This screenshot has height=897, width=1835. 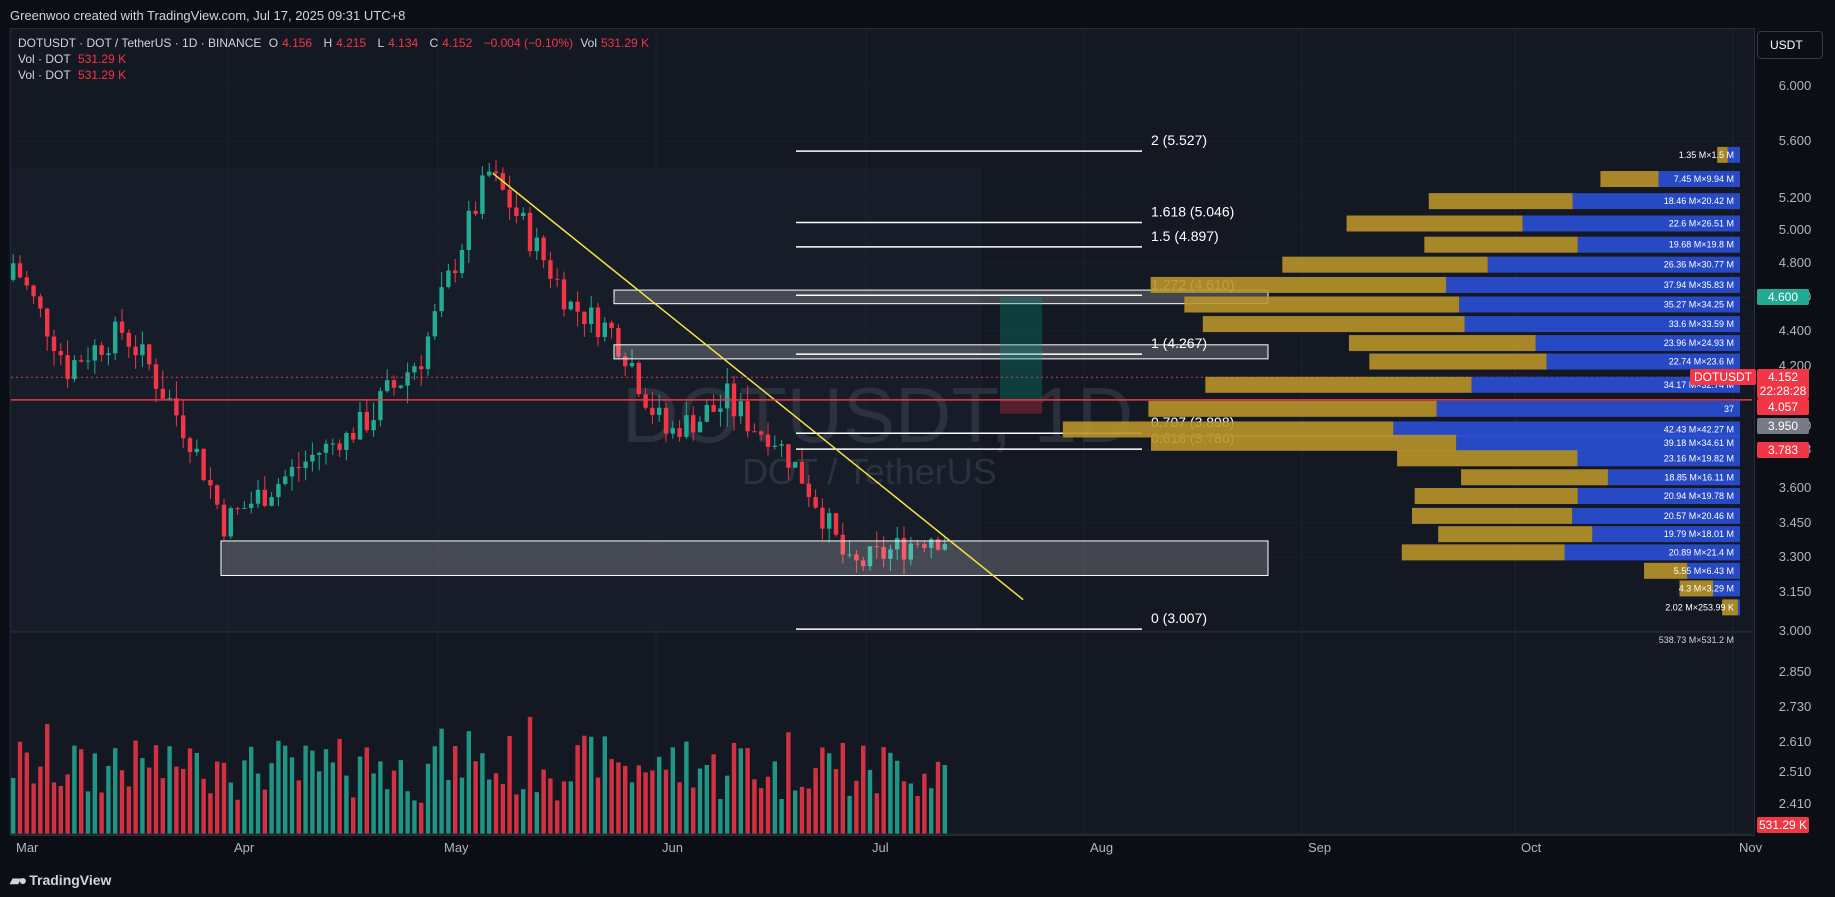 What do you see at coordinates (1790, 45) in the screenshot?
I see `currency-button: USDT` at bounding box center [1790, 45].